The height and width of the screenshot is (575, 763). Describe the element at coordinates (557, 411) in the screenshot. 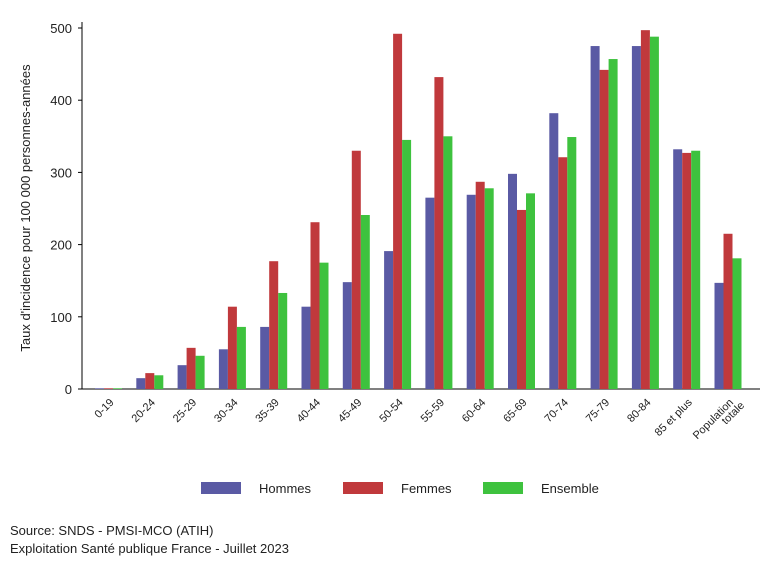

I see `x-tick-label: 70-74` at that location.